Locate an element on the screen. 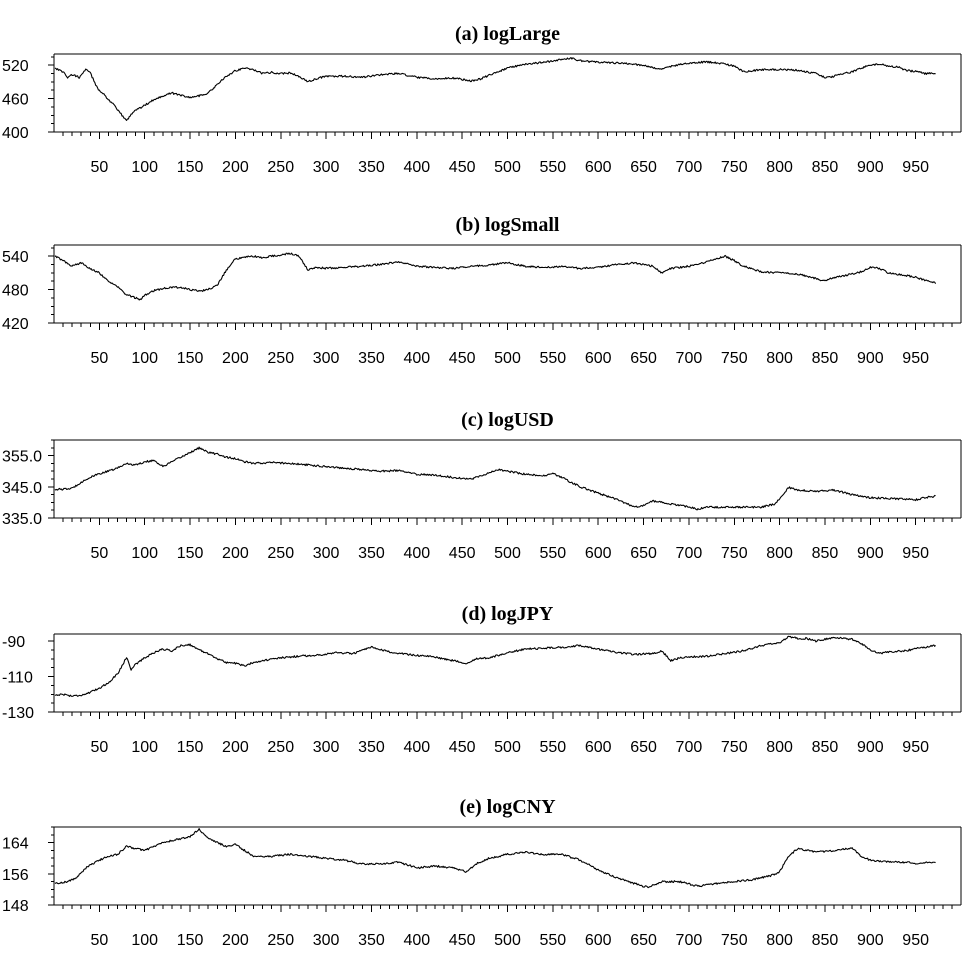 This screenshot has height=958, width=969. y-tick-label: -110 is located at coordinates (17, 678).